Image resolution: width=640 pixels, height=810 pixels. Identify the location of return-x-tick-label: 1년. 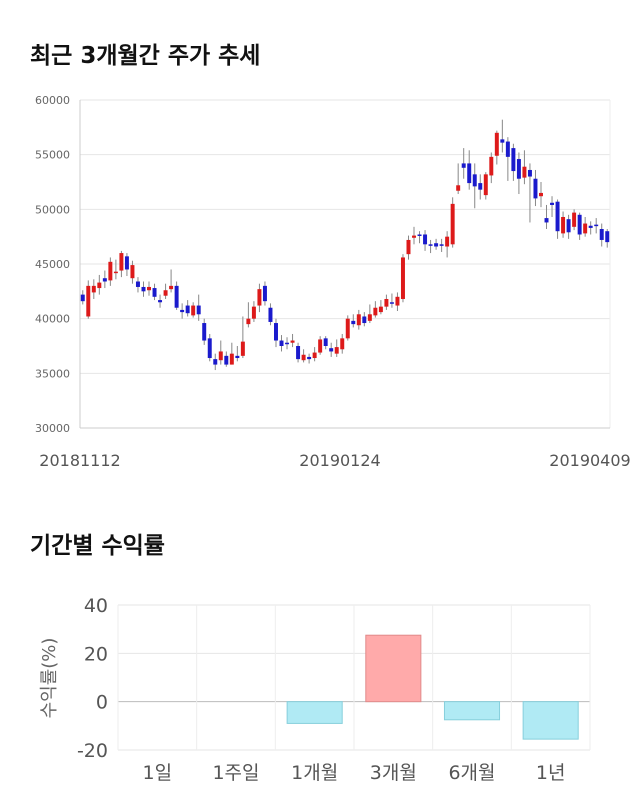
(551, 773).